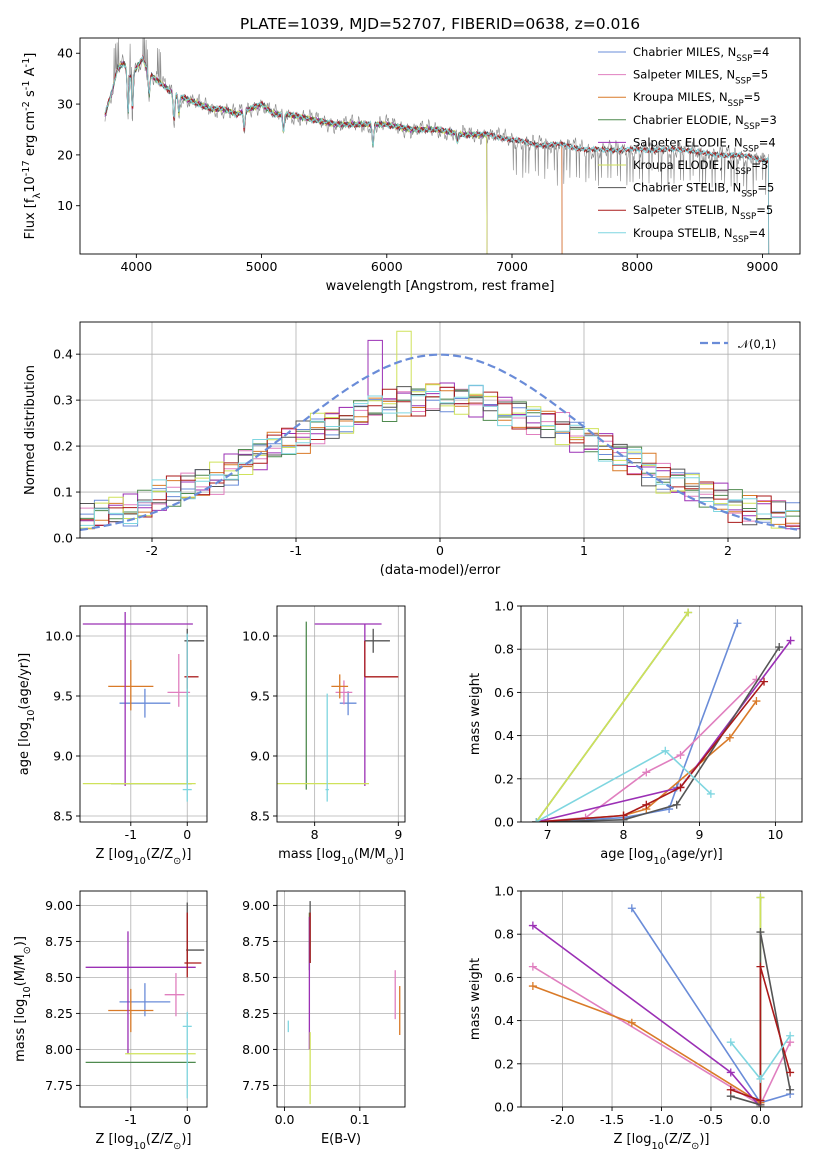  Describe the element at coordinates (705, 122) in the screenshot. I see `legend-label: Chabrier ELODIE, NSSP=3` at that location.